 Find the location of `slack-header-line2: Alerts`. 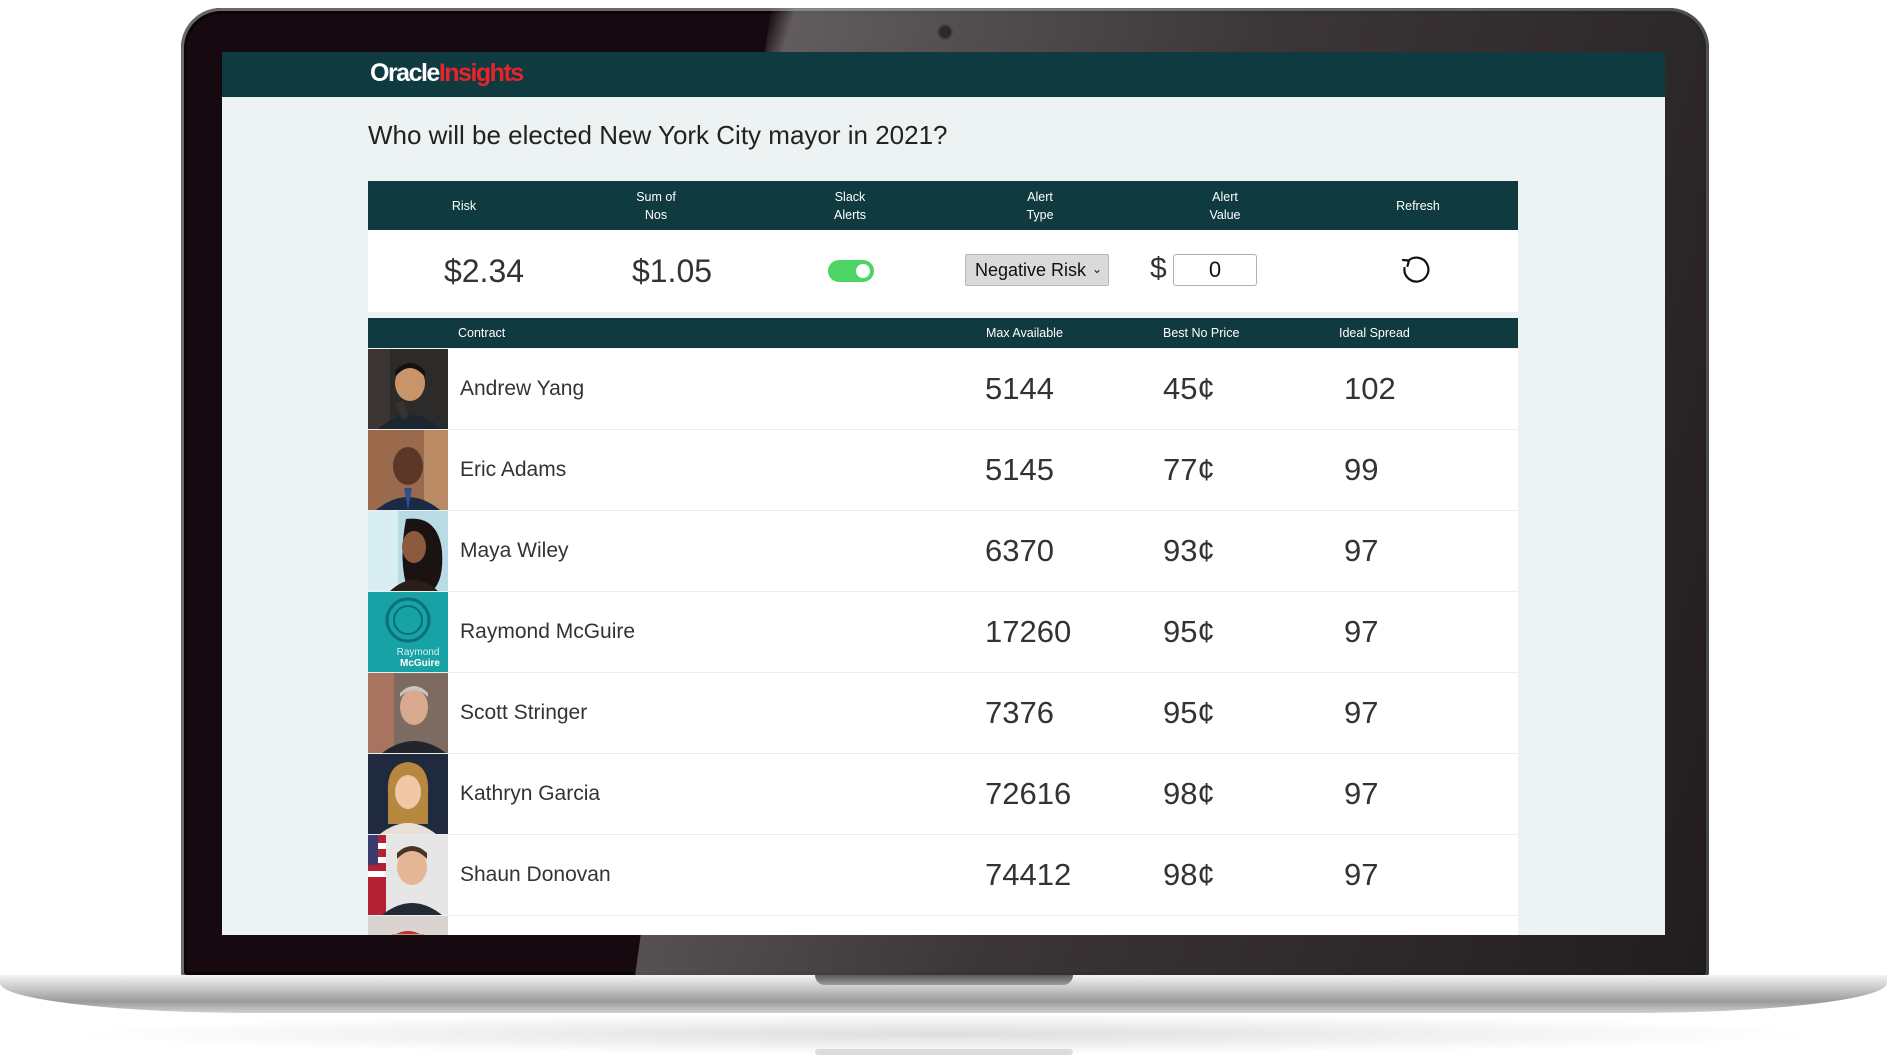

slack-header-line2: Alerts is located at coordinates (850, 214).